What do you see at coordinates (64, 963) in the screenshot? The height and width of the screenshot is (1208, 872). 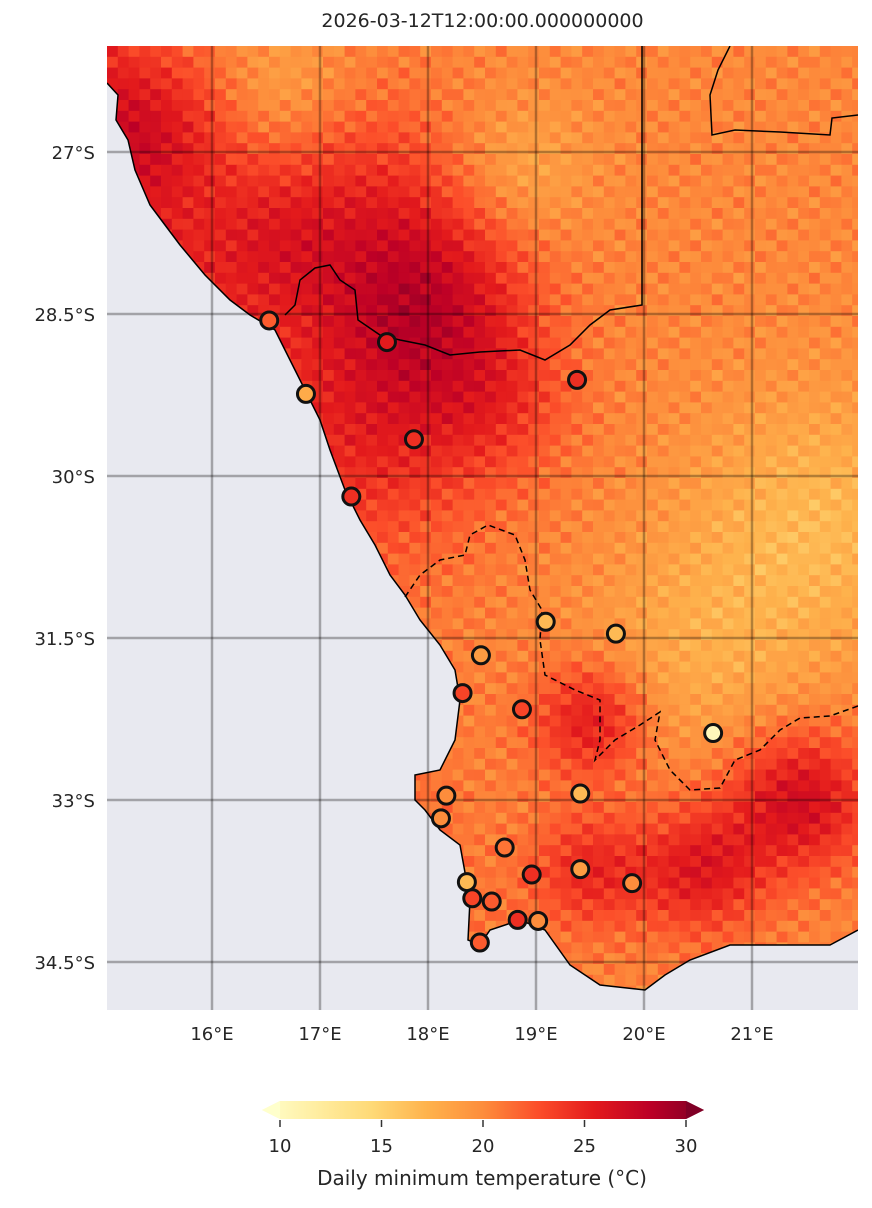 I see `y-tick-label: 34.5°S` at bounding box center [64, 963].